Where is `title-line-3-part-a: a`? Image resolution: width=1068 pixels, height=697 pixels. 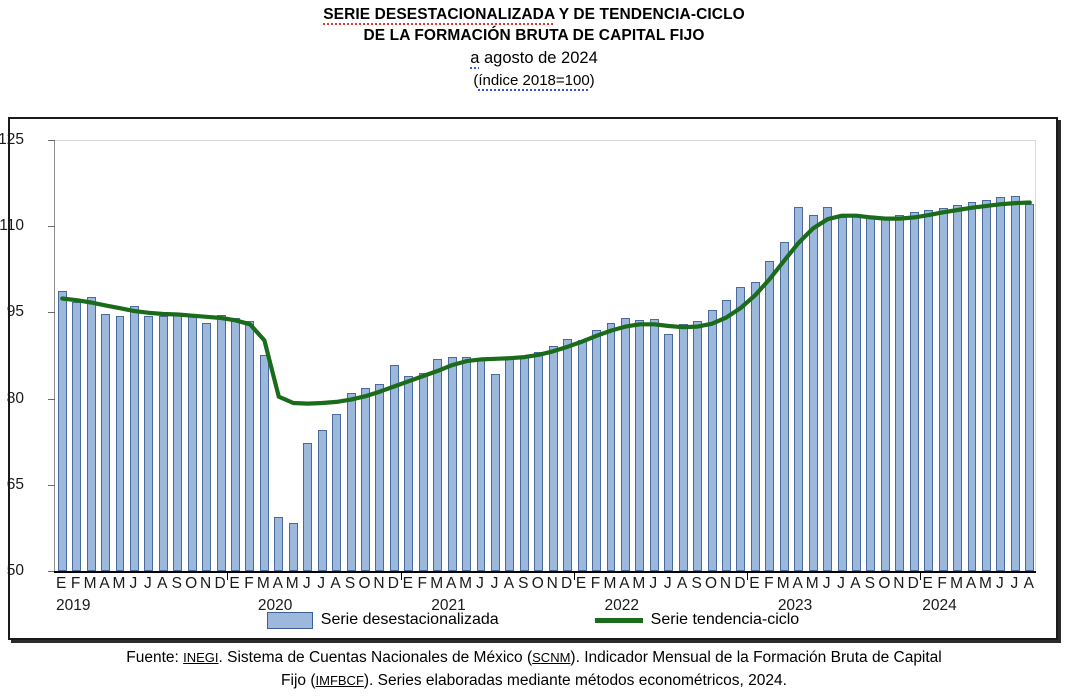
title-line-3-part-a: a is located at coordinates (475, 59).